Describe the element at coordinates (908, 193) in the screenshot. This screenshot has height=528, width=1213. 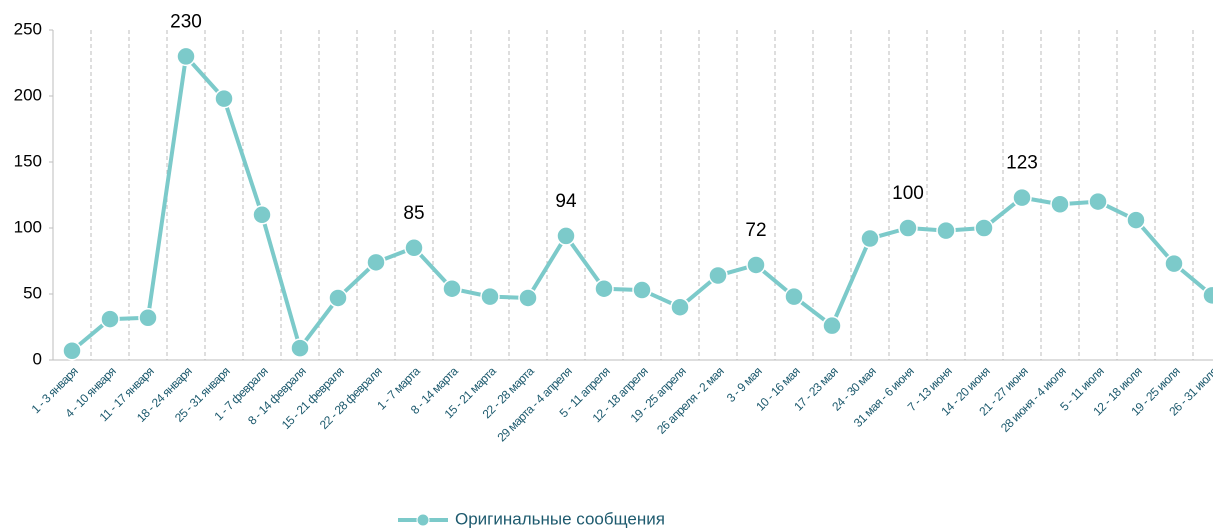
I see `data-label: 100` at that location.